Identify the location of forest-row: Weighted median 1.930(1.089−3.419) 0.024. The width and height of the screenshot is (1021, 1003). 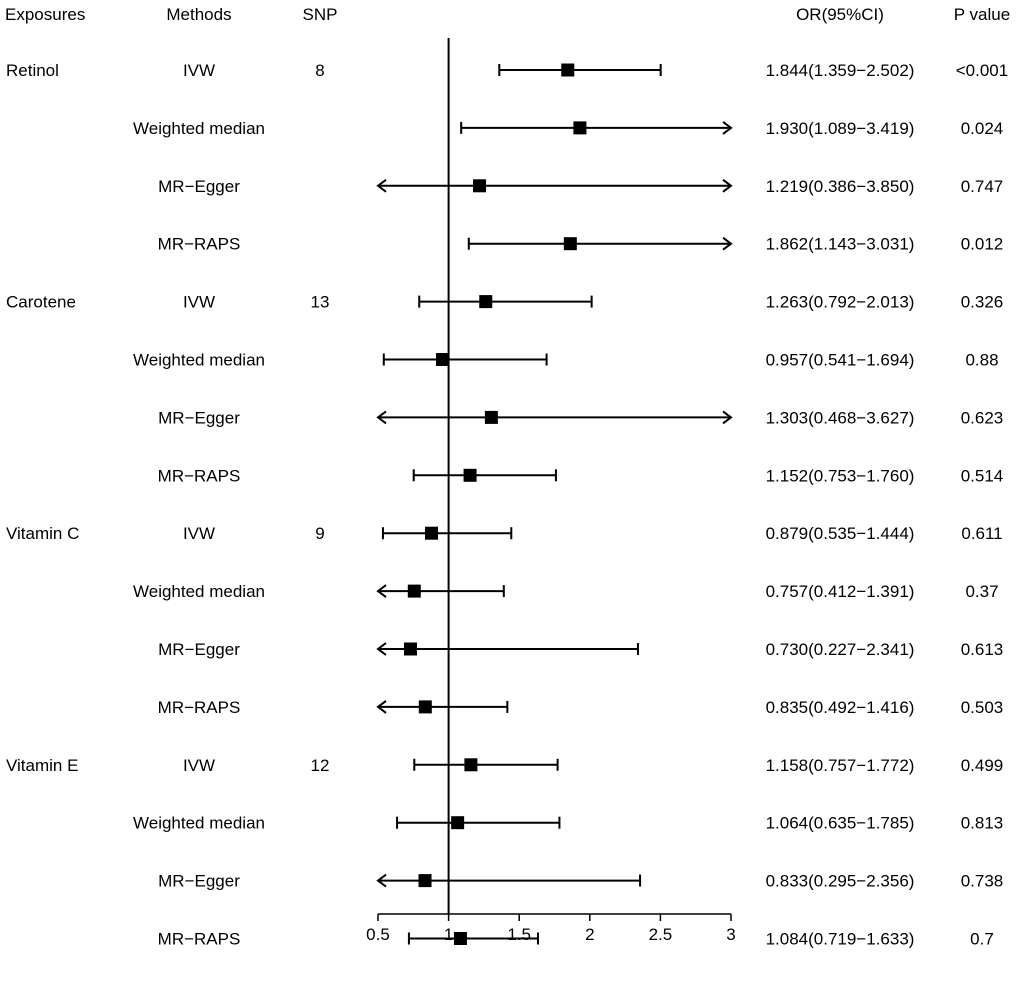
(568, 128).